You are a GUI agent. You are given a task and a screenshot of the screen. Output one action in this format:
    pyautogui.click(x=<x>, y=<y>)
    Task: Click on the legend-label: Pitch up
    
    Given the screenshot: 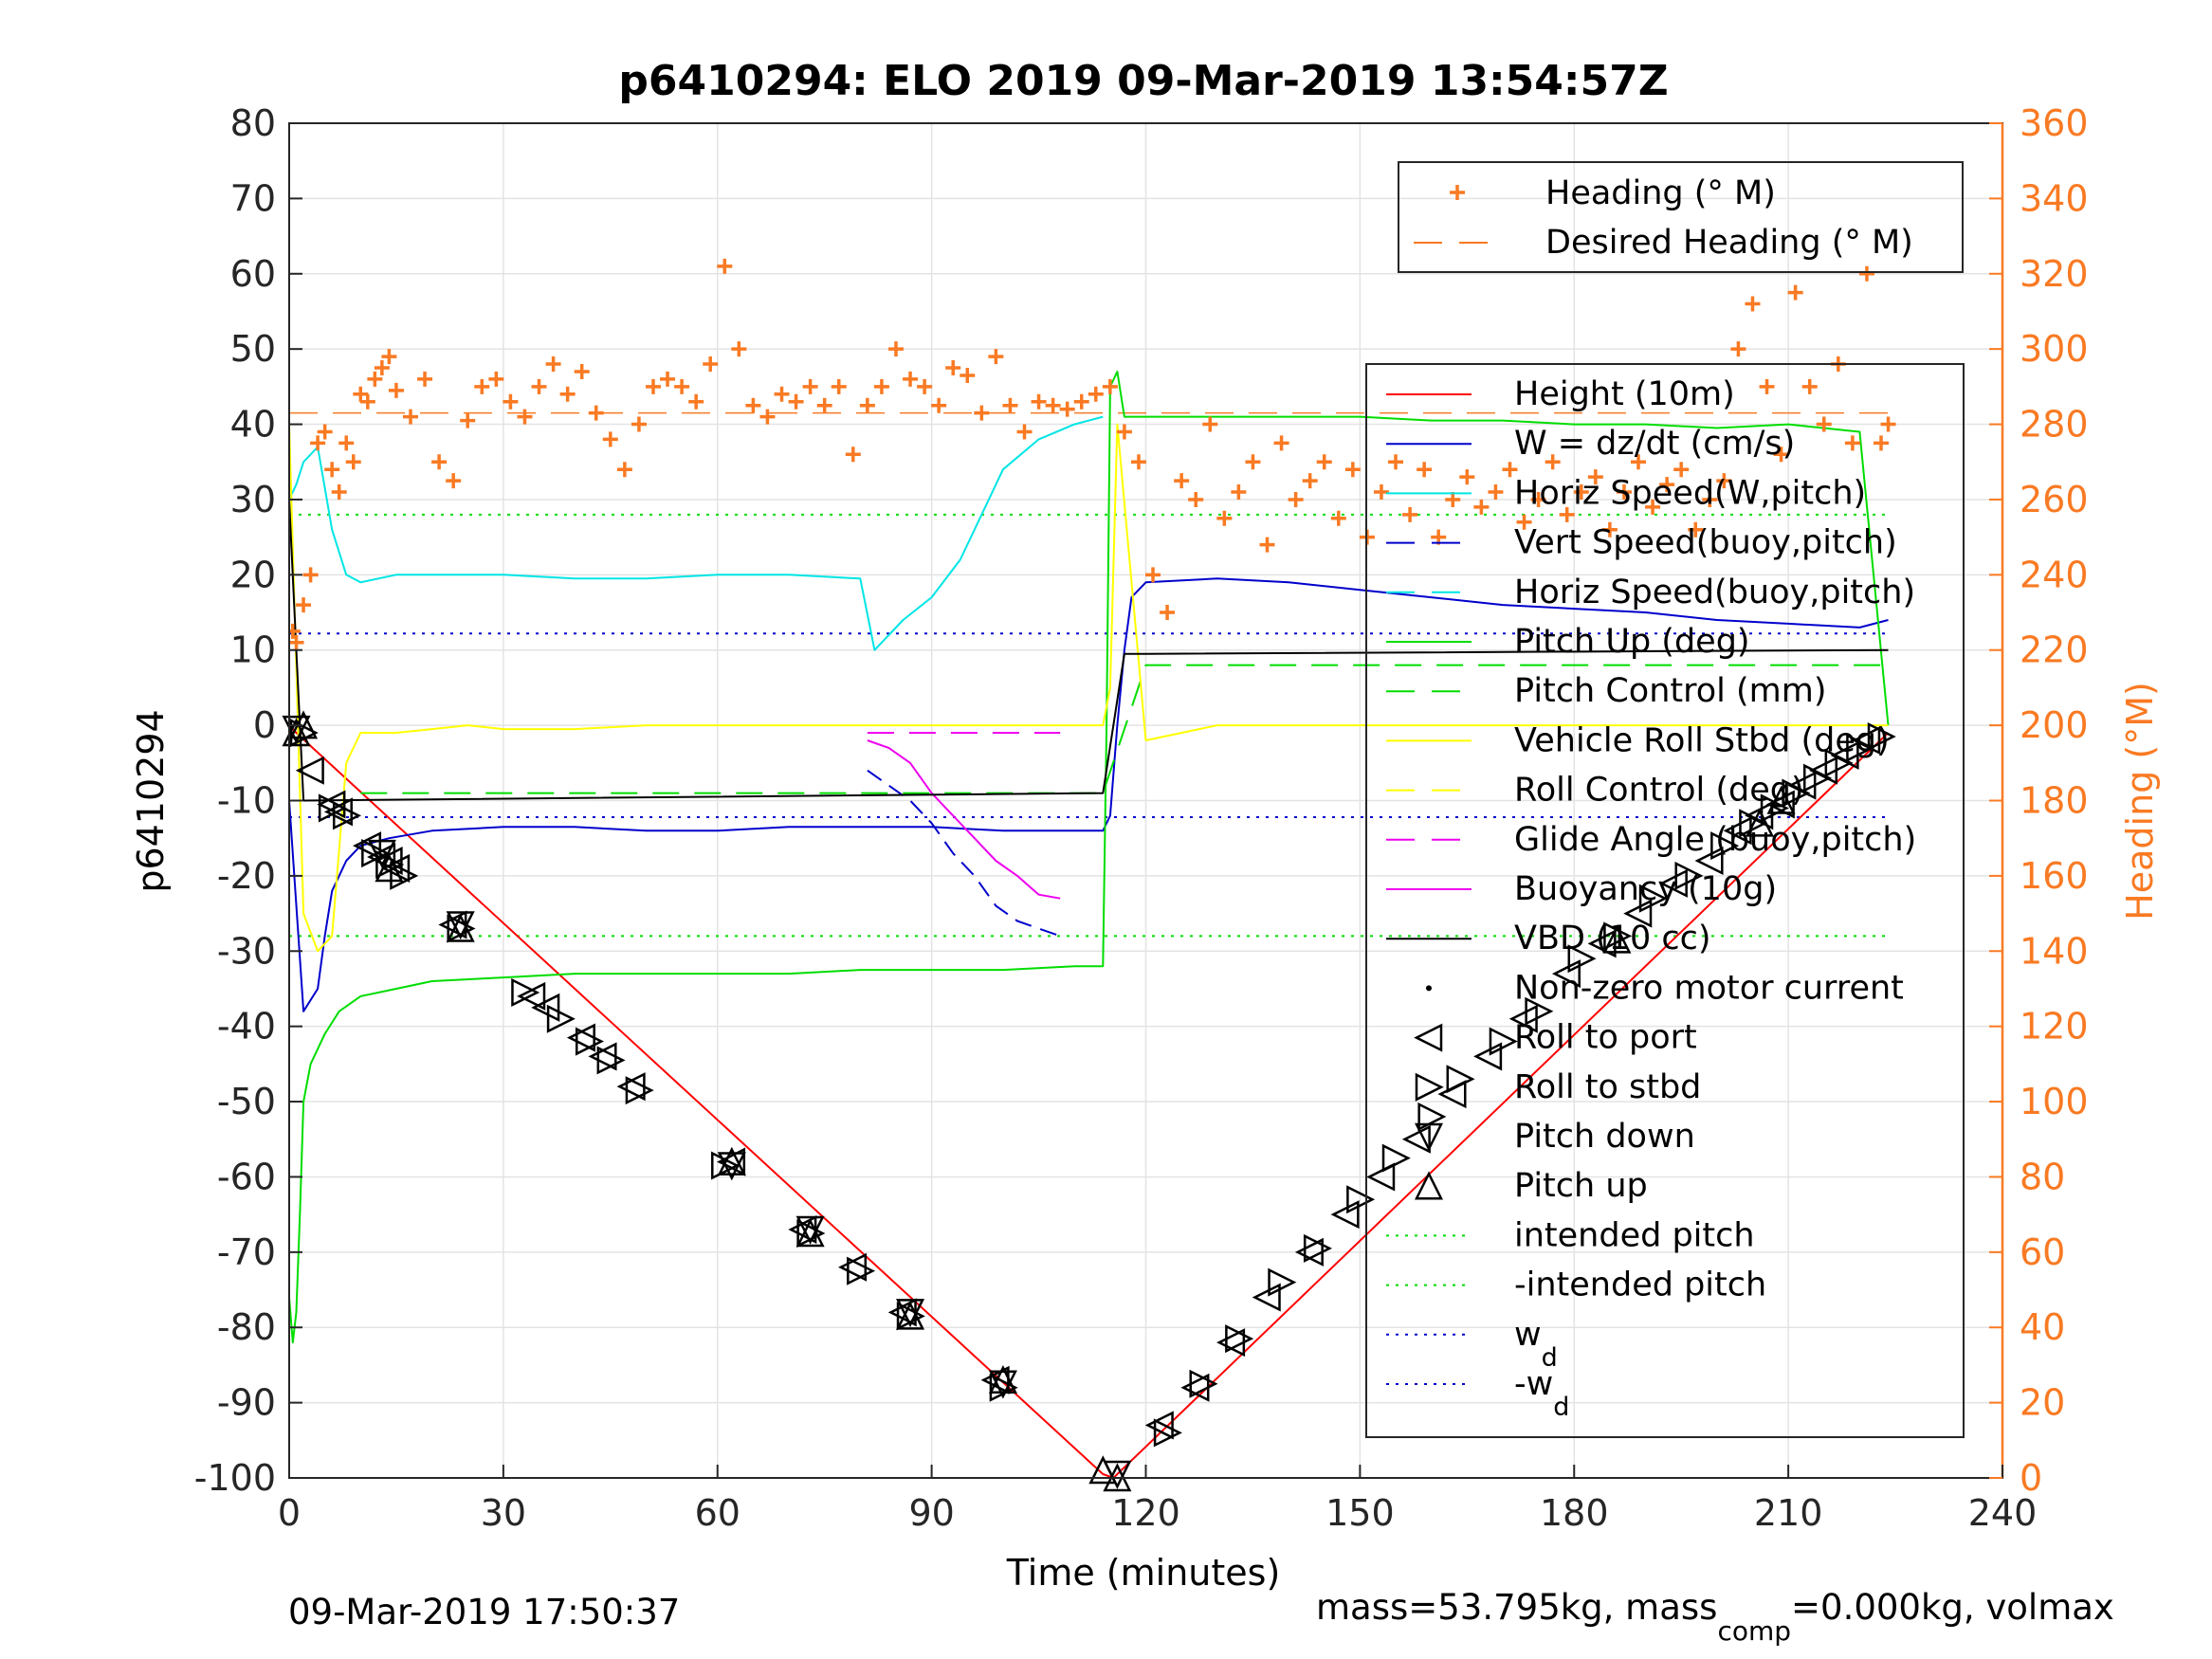 What is the action you would take?
    pyautogui.click(x=1581, y=1186)
    